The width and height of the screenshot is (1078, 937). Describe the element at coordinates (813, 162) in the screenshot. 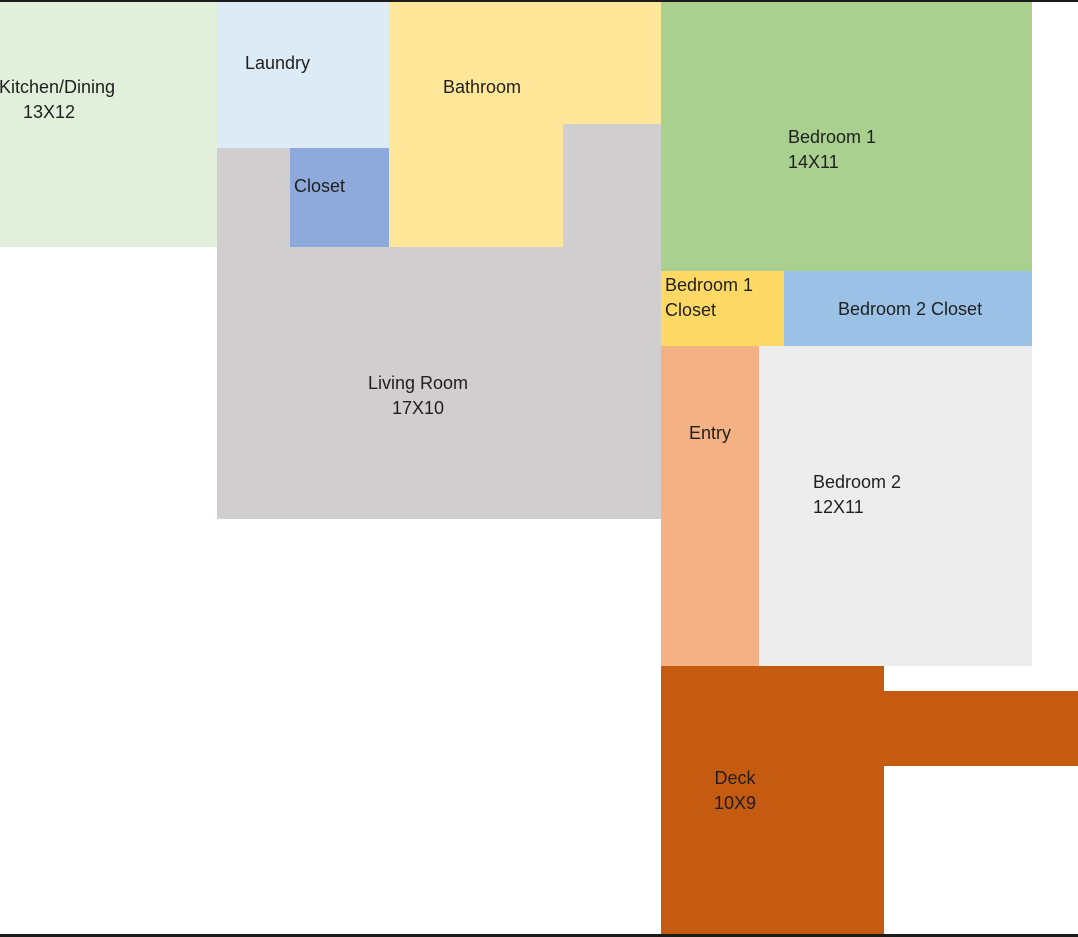

I see `room-size: 14X11` at that location.